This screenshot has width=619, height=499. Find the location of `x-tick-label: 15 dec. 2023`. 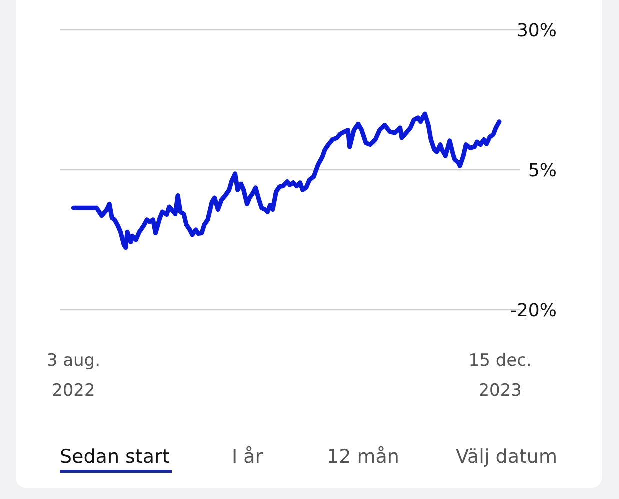

x-tick-label: 15 dec. 2023 is located at coordinates (500, 376).